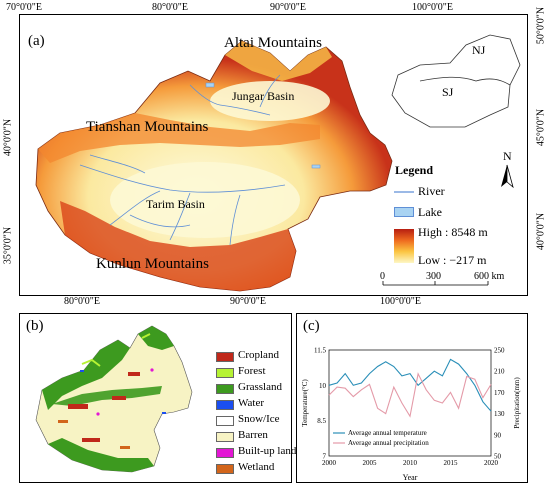 Image resolution: width=550 pixels, height=489 pixels. What do you see at coordinates (448, 92) in the screenshot?
I see `inset-label-sj: SJ` at bounding box center [448, 92].